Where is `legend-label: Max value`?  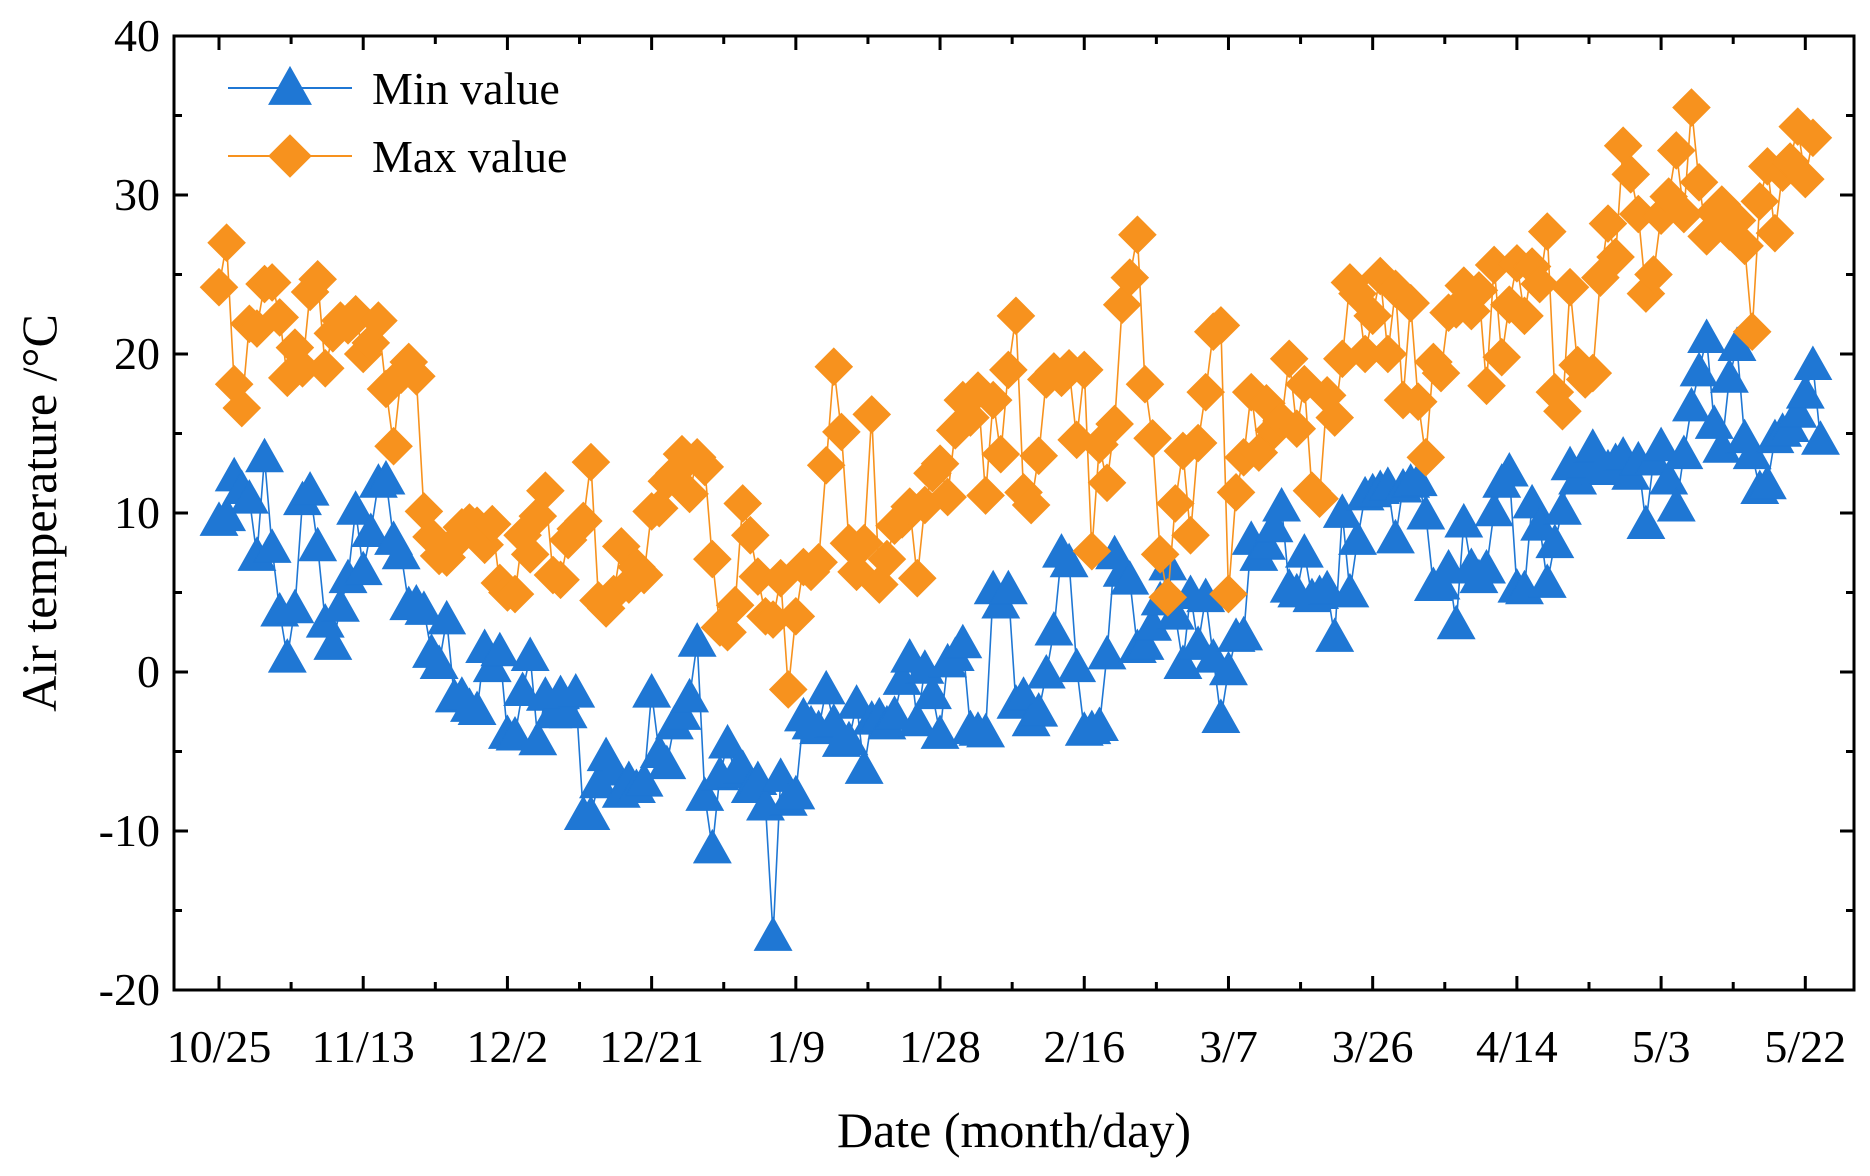
legend-label: Max value is located at coordinates (469, 156).